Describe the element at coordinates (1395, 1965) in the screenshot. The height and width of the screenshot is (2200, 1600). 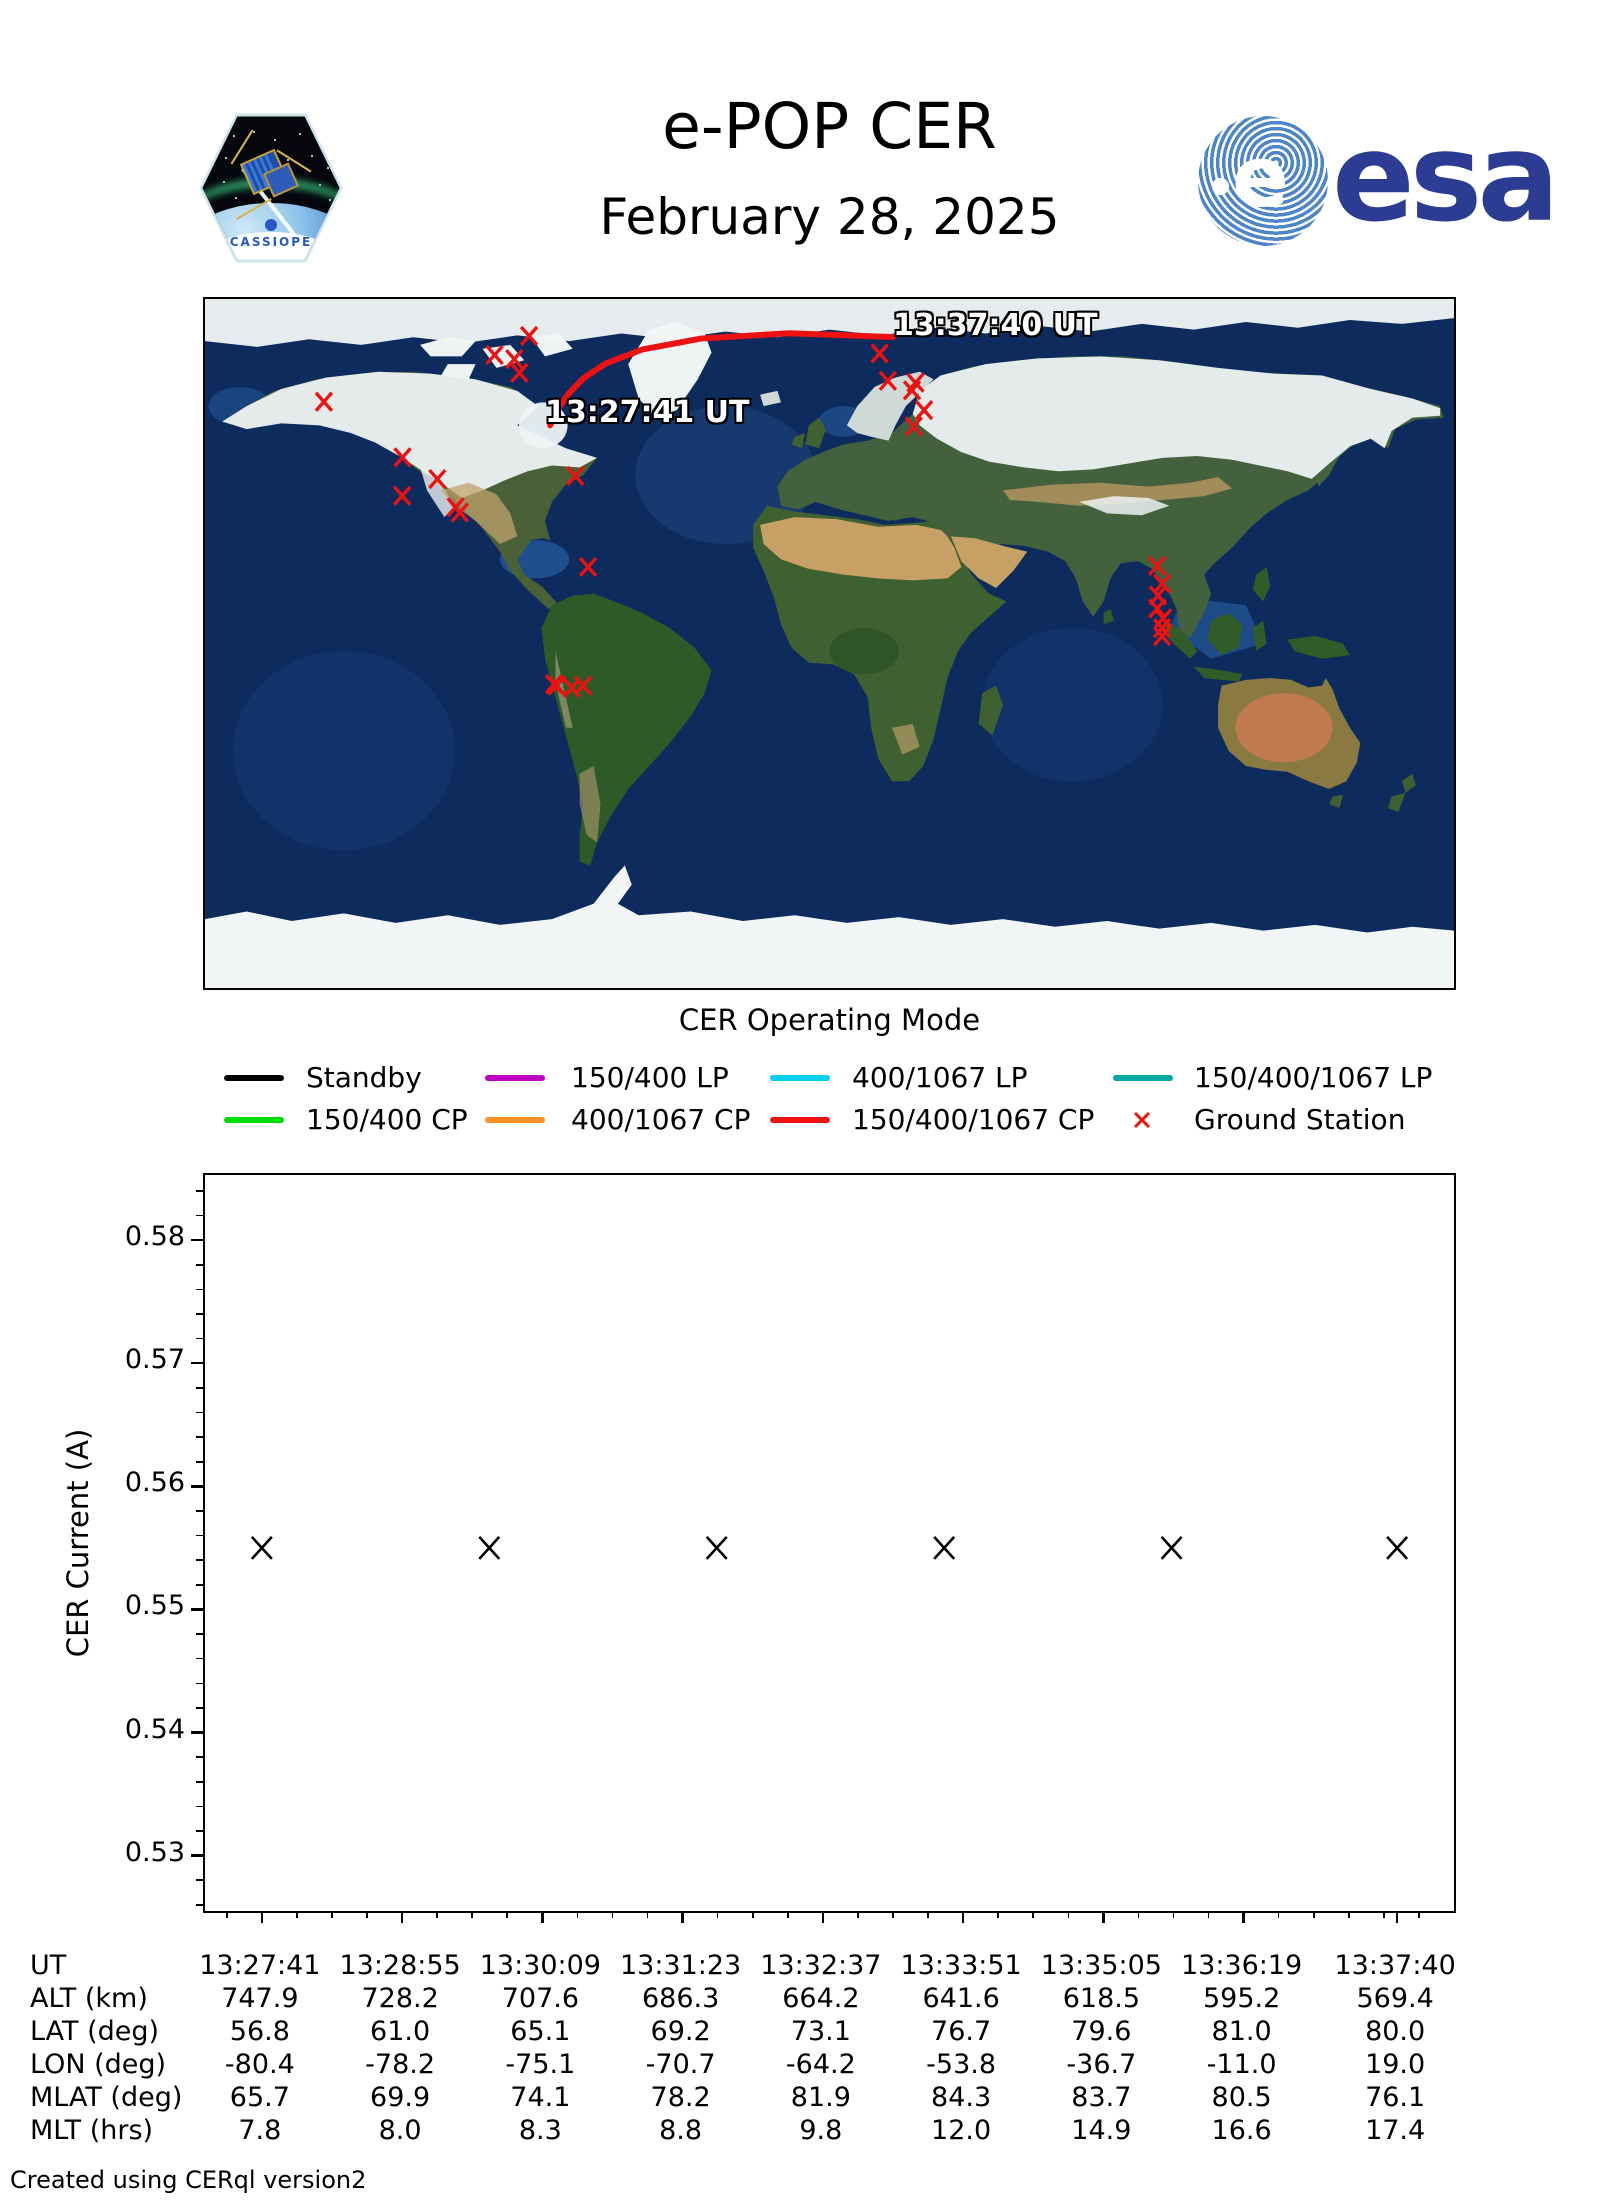
I see `table-cell: 13:37:40` at that location.